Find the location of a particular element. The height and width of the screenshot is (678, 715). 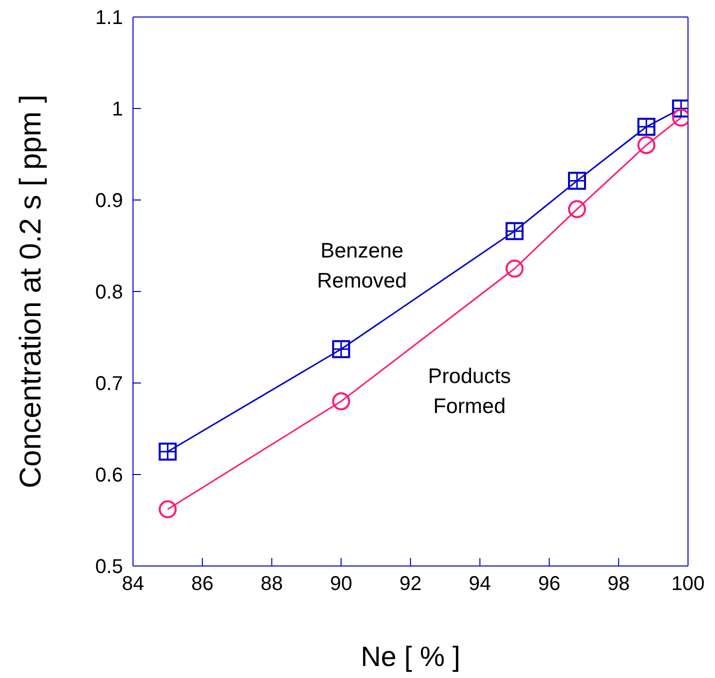

series-label: Benzene Removed is located at coordinates (361, 266).